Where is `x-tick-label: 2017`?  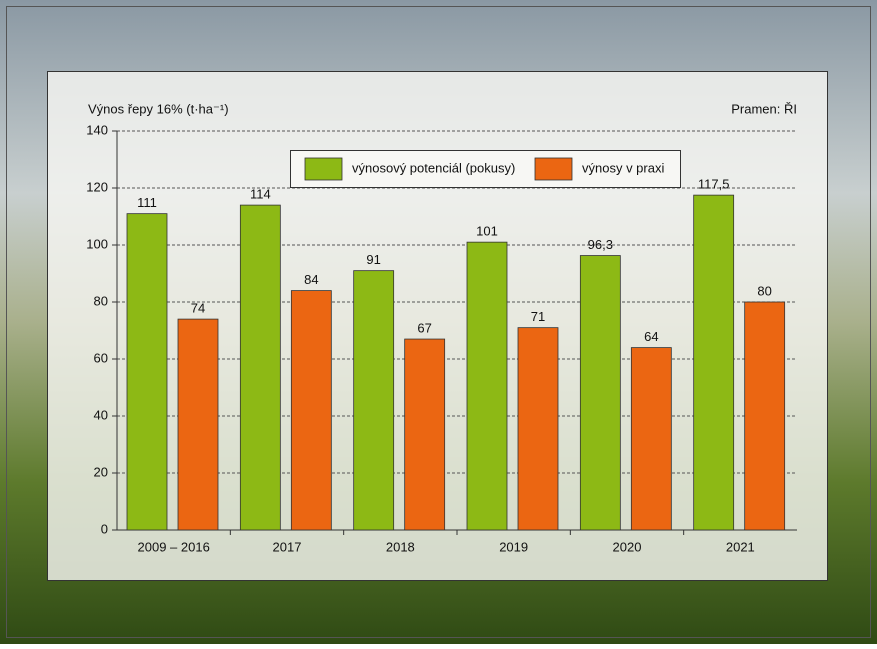 x-tick-label: 2017 is located at coordinates (287, 546).